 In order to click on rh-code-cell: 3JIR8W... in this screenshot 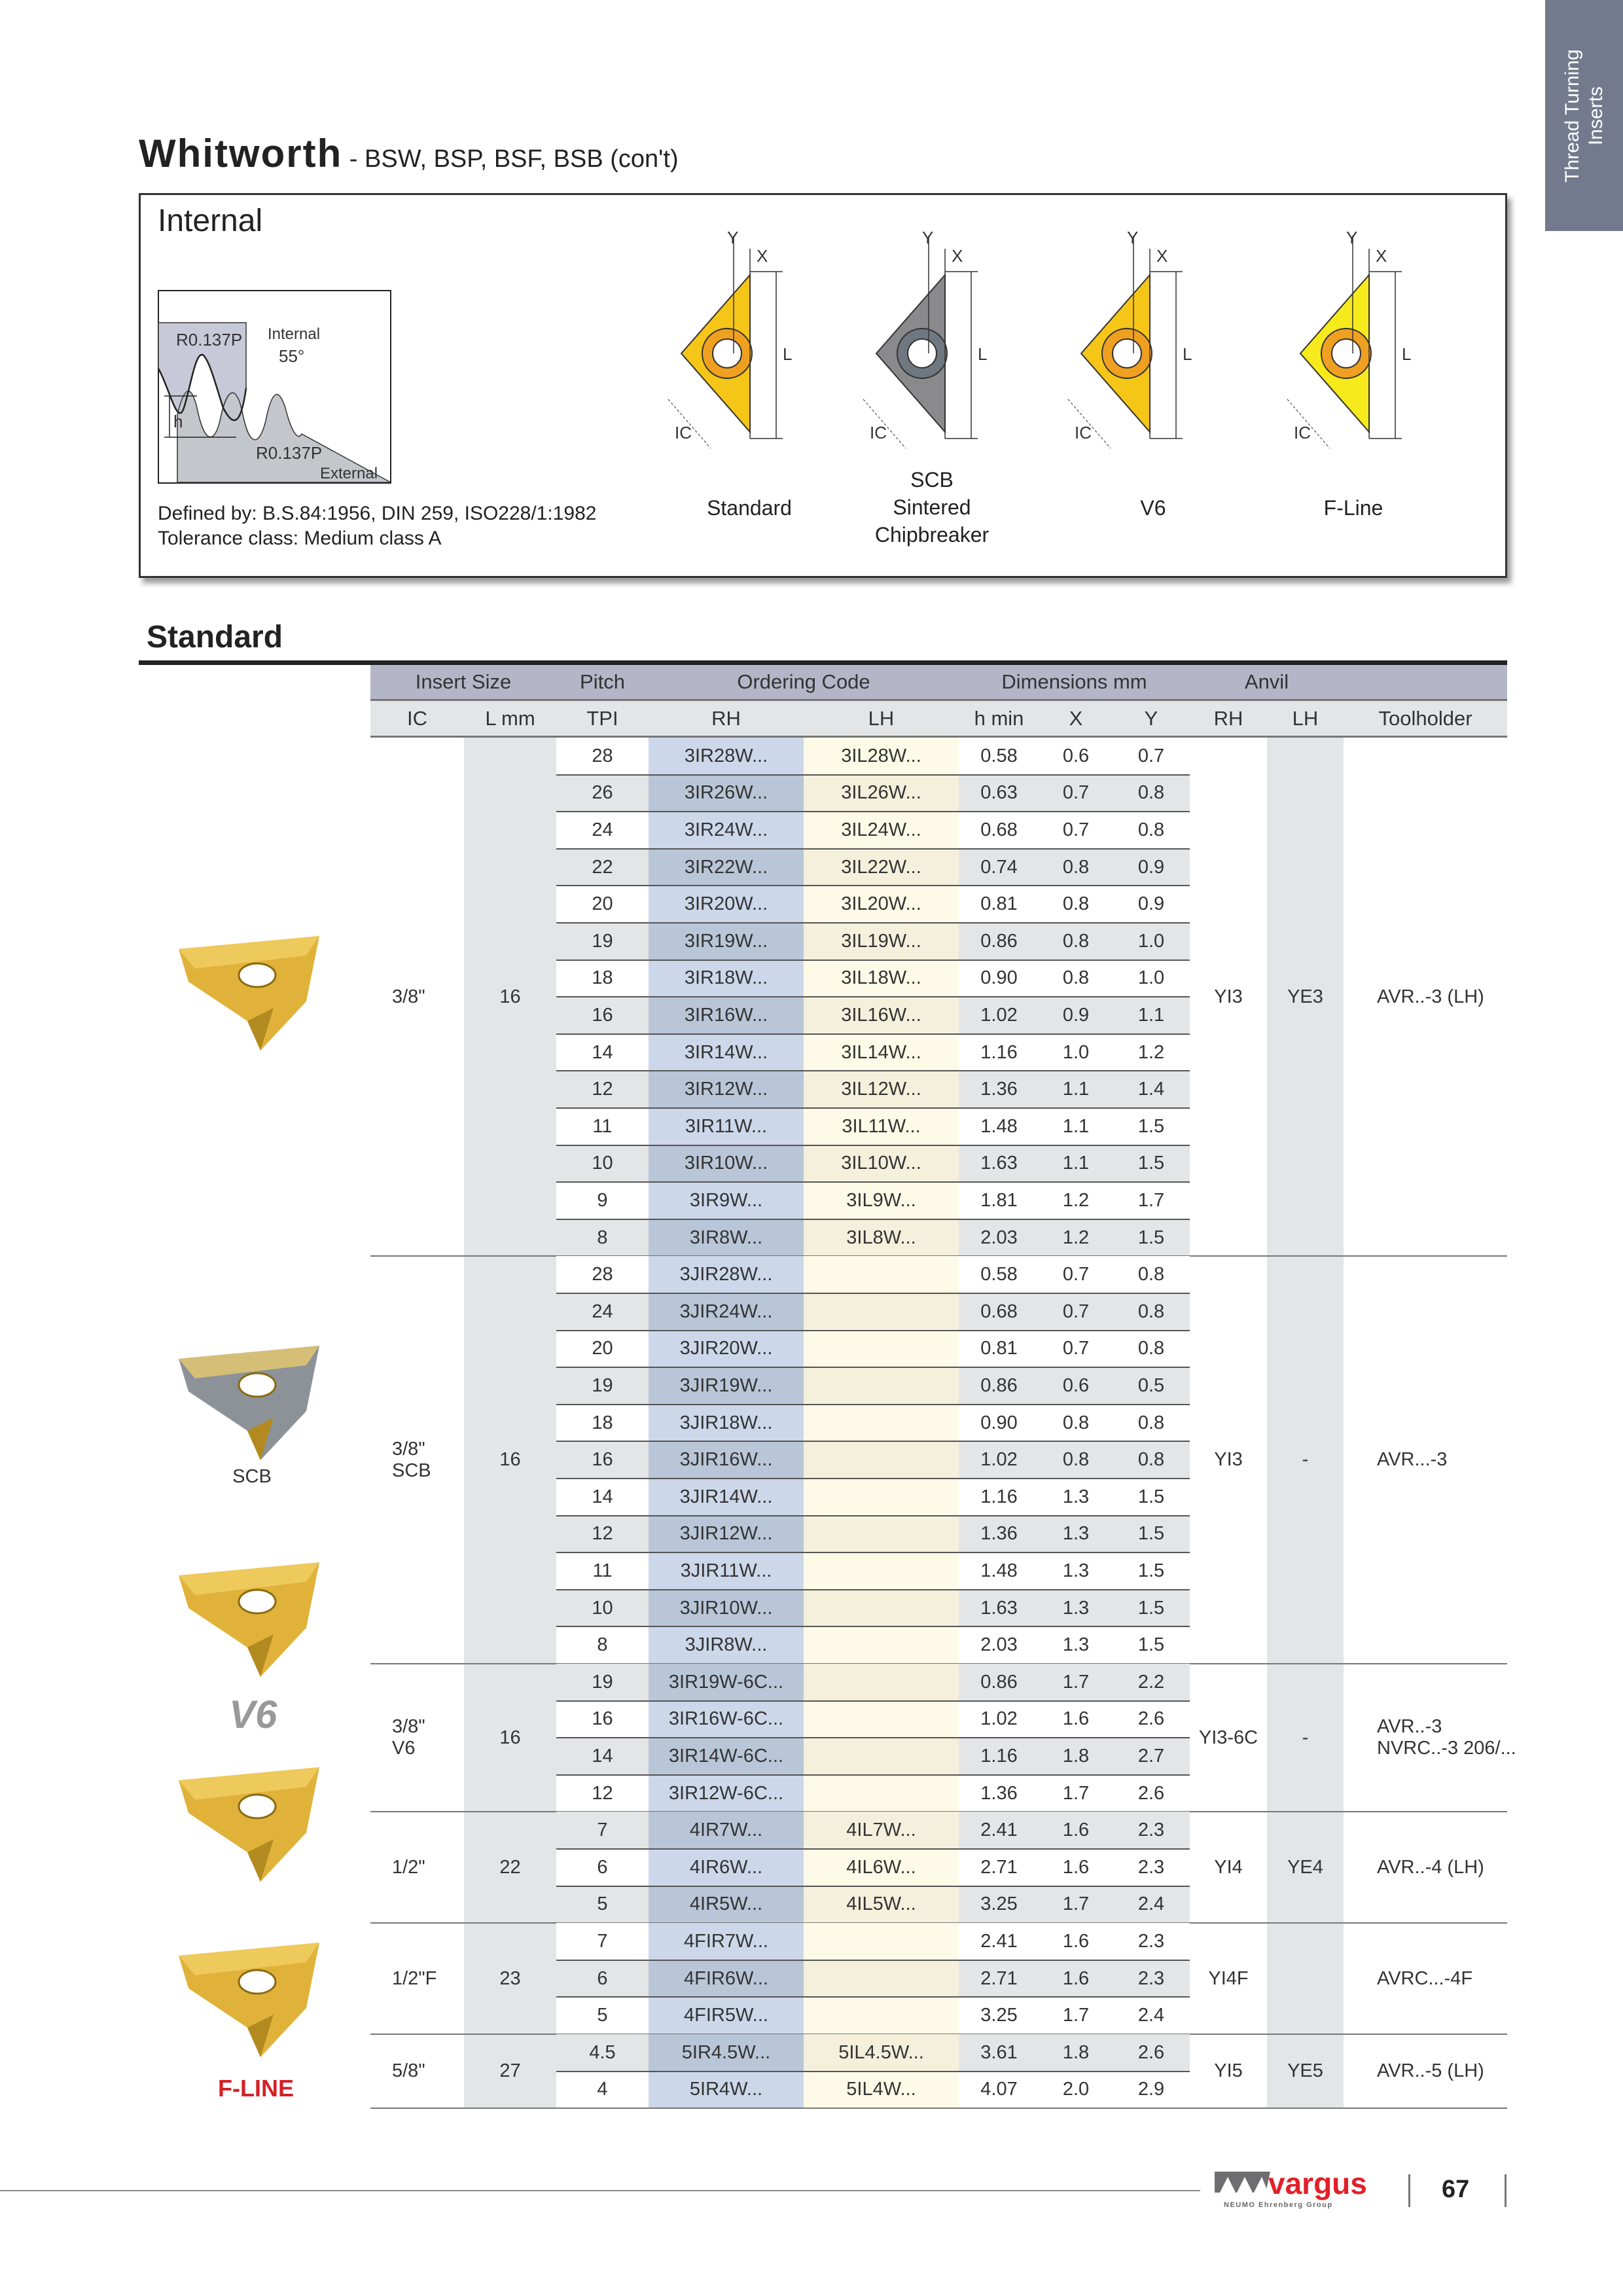, I will do `click(726, 1645)`.